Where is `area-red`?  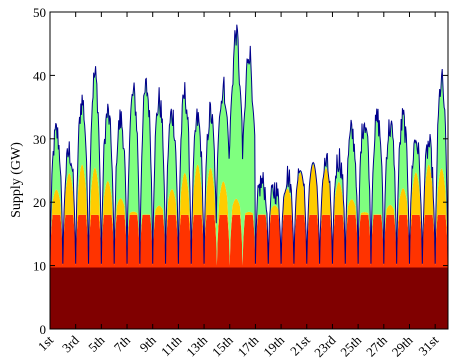 area-red is located at coordinates (249, 241).